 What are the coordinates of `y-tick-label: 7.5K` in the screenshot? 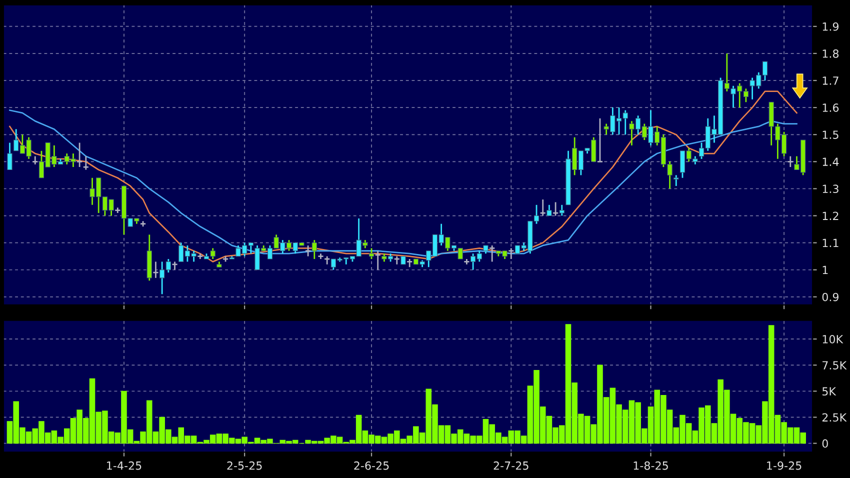 It's located at (834, 365).